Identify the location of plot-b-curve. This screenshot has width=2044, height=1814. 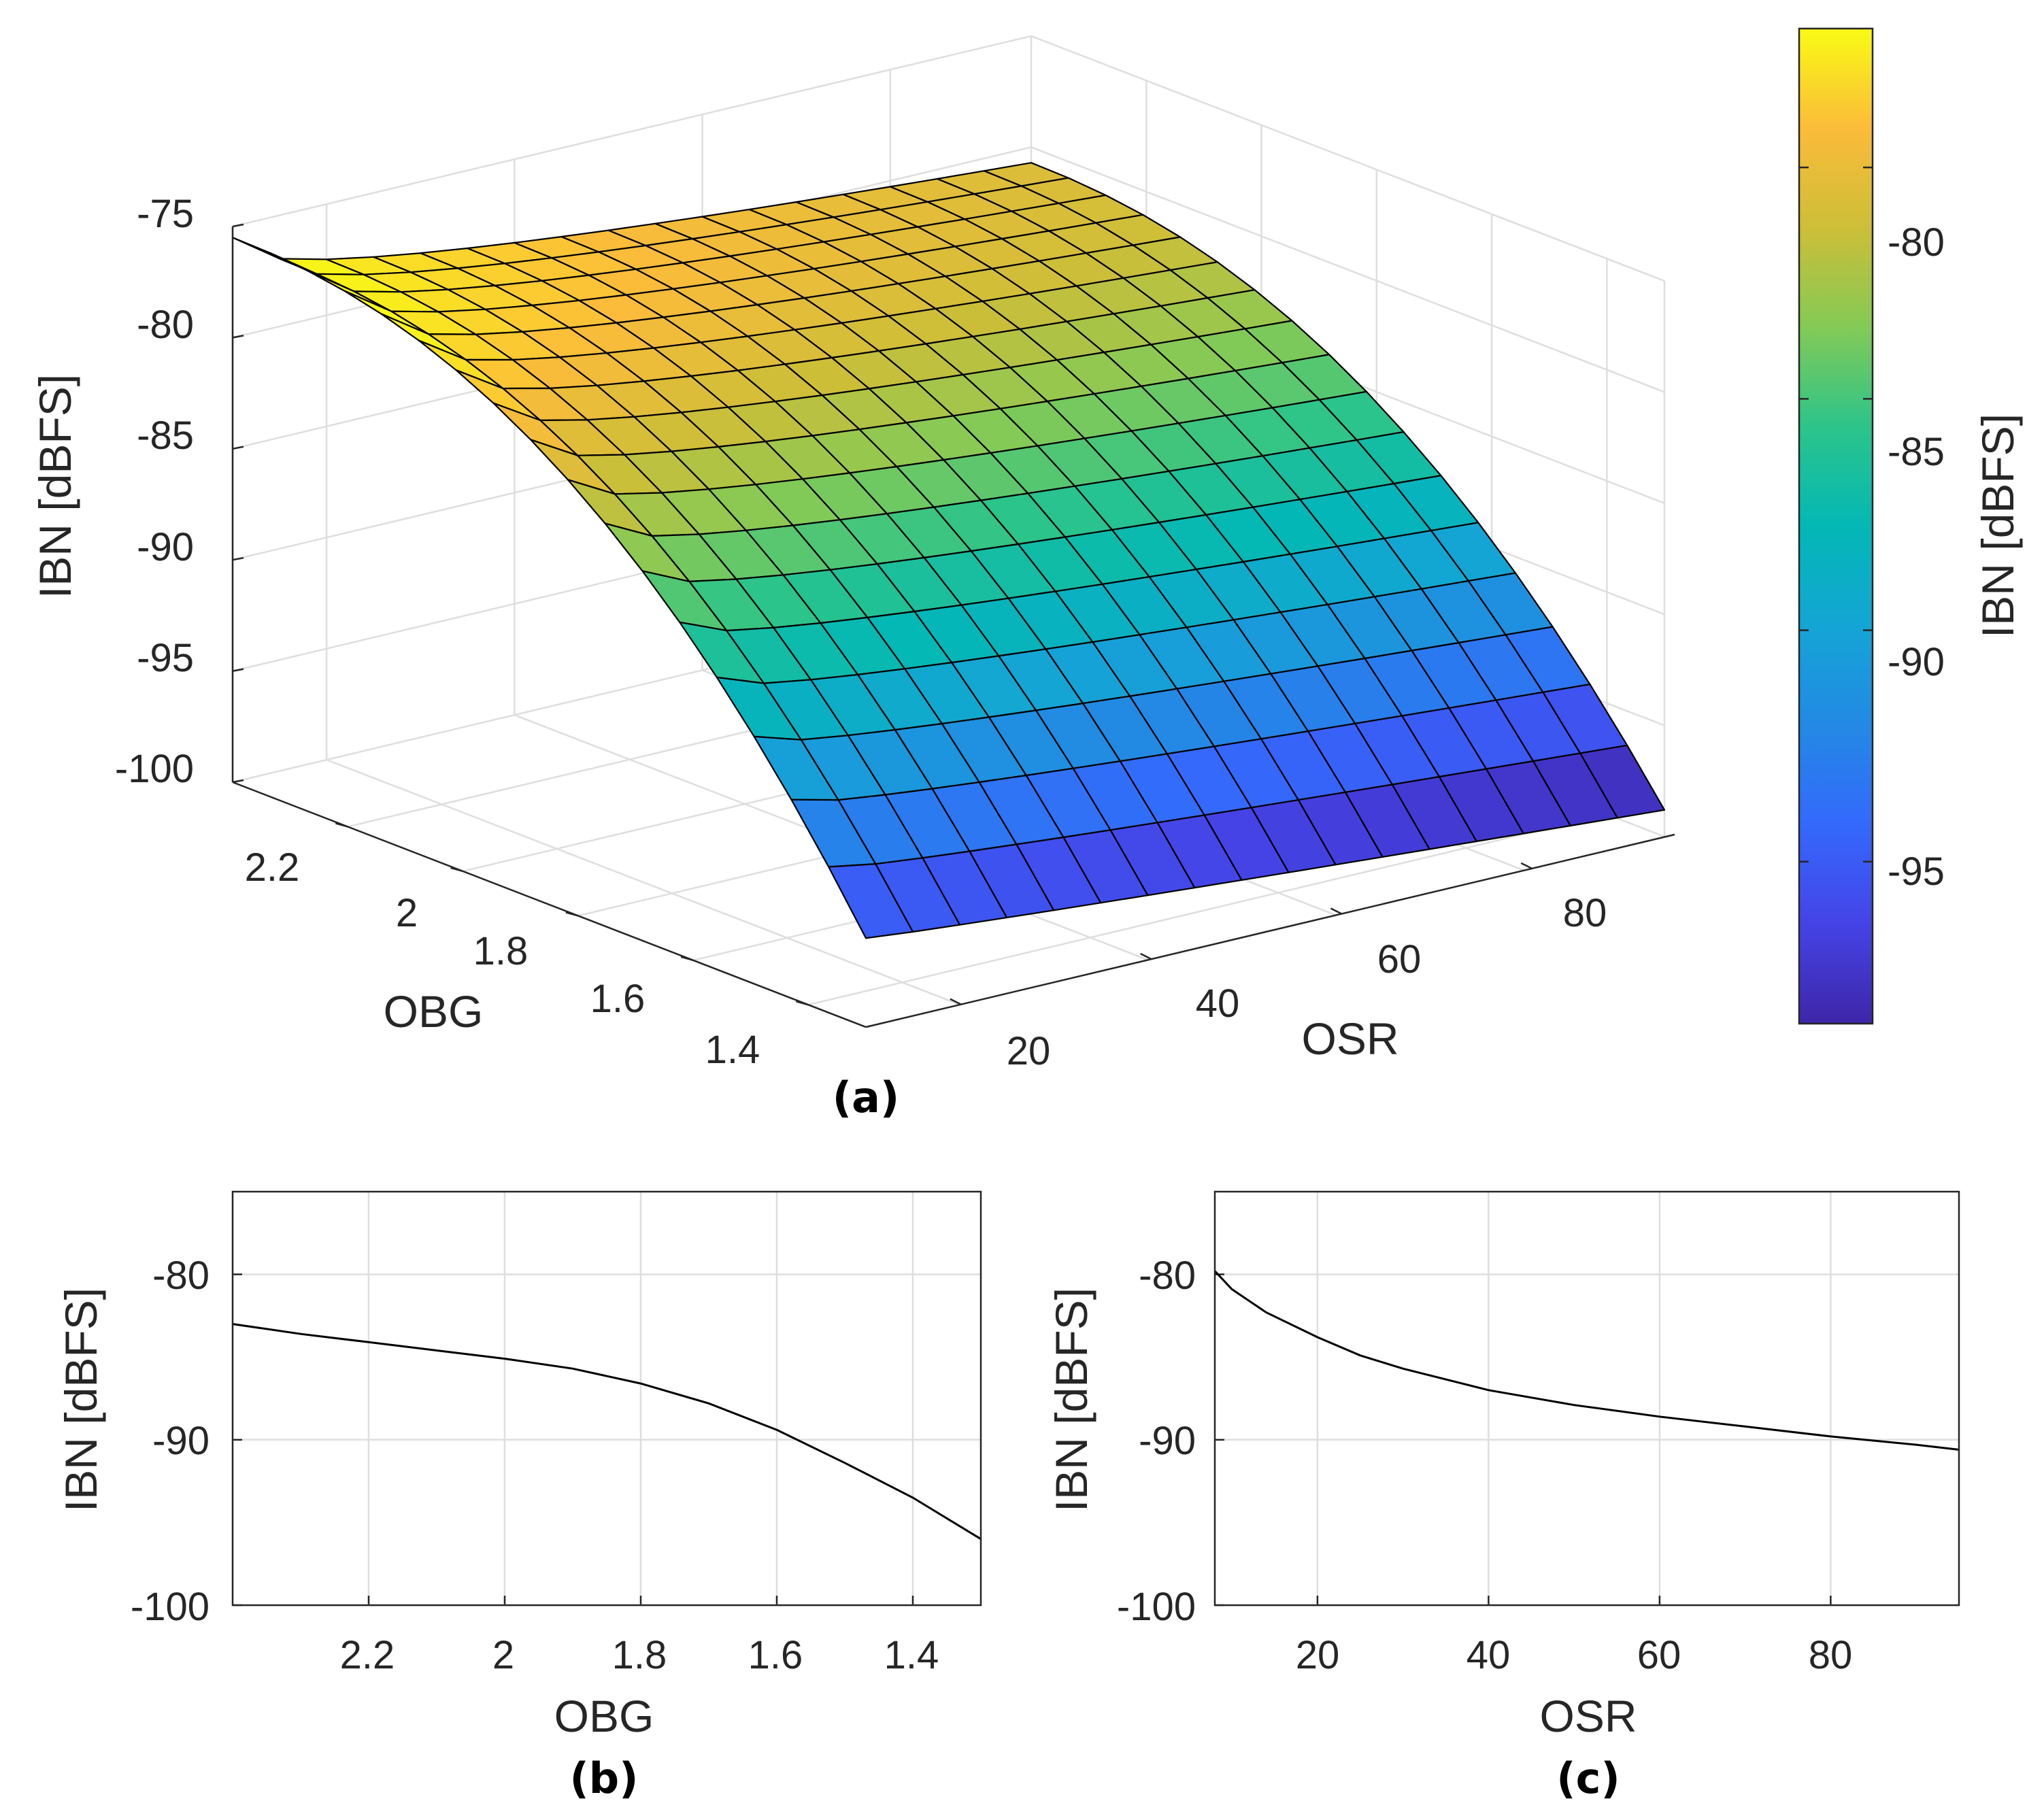
(607, 1431).